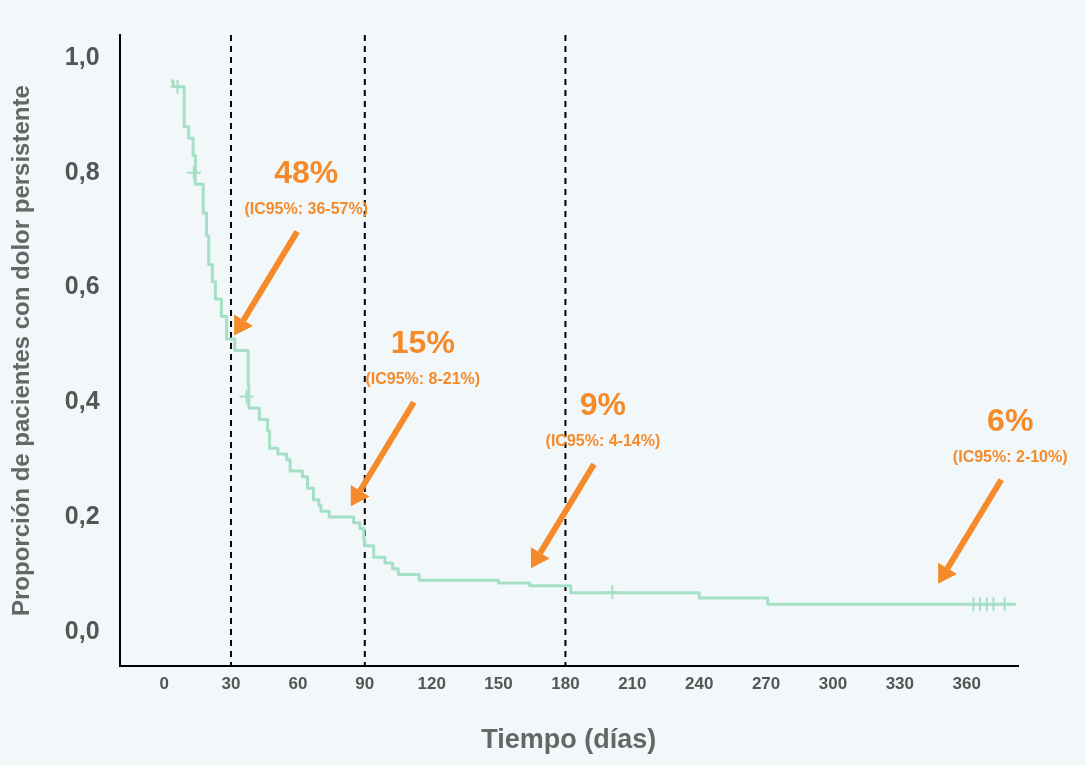 The height and width of the screenshot is (765, 1086). Describe the element at coordinates (82, 400) in the screenshot. I see `y-tick-label: 0,4` at that location.